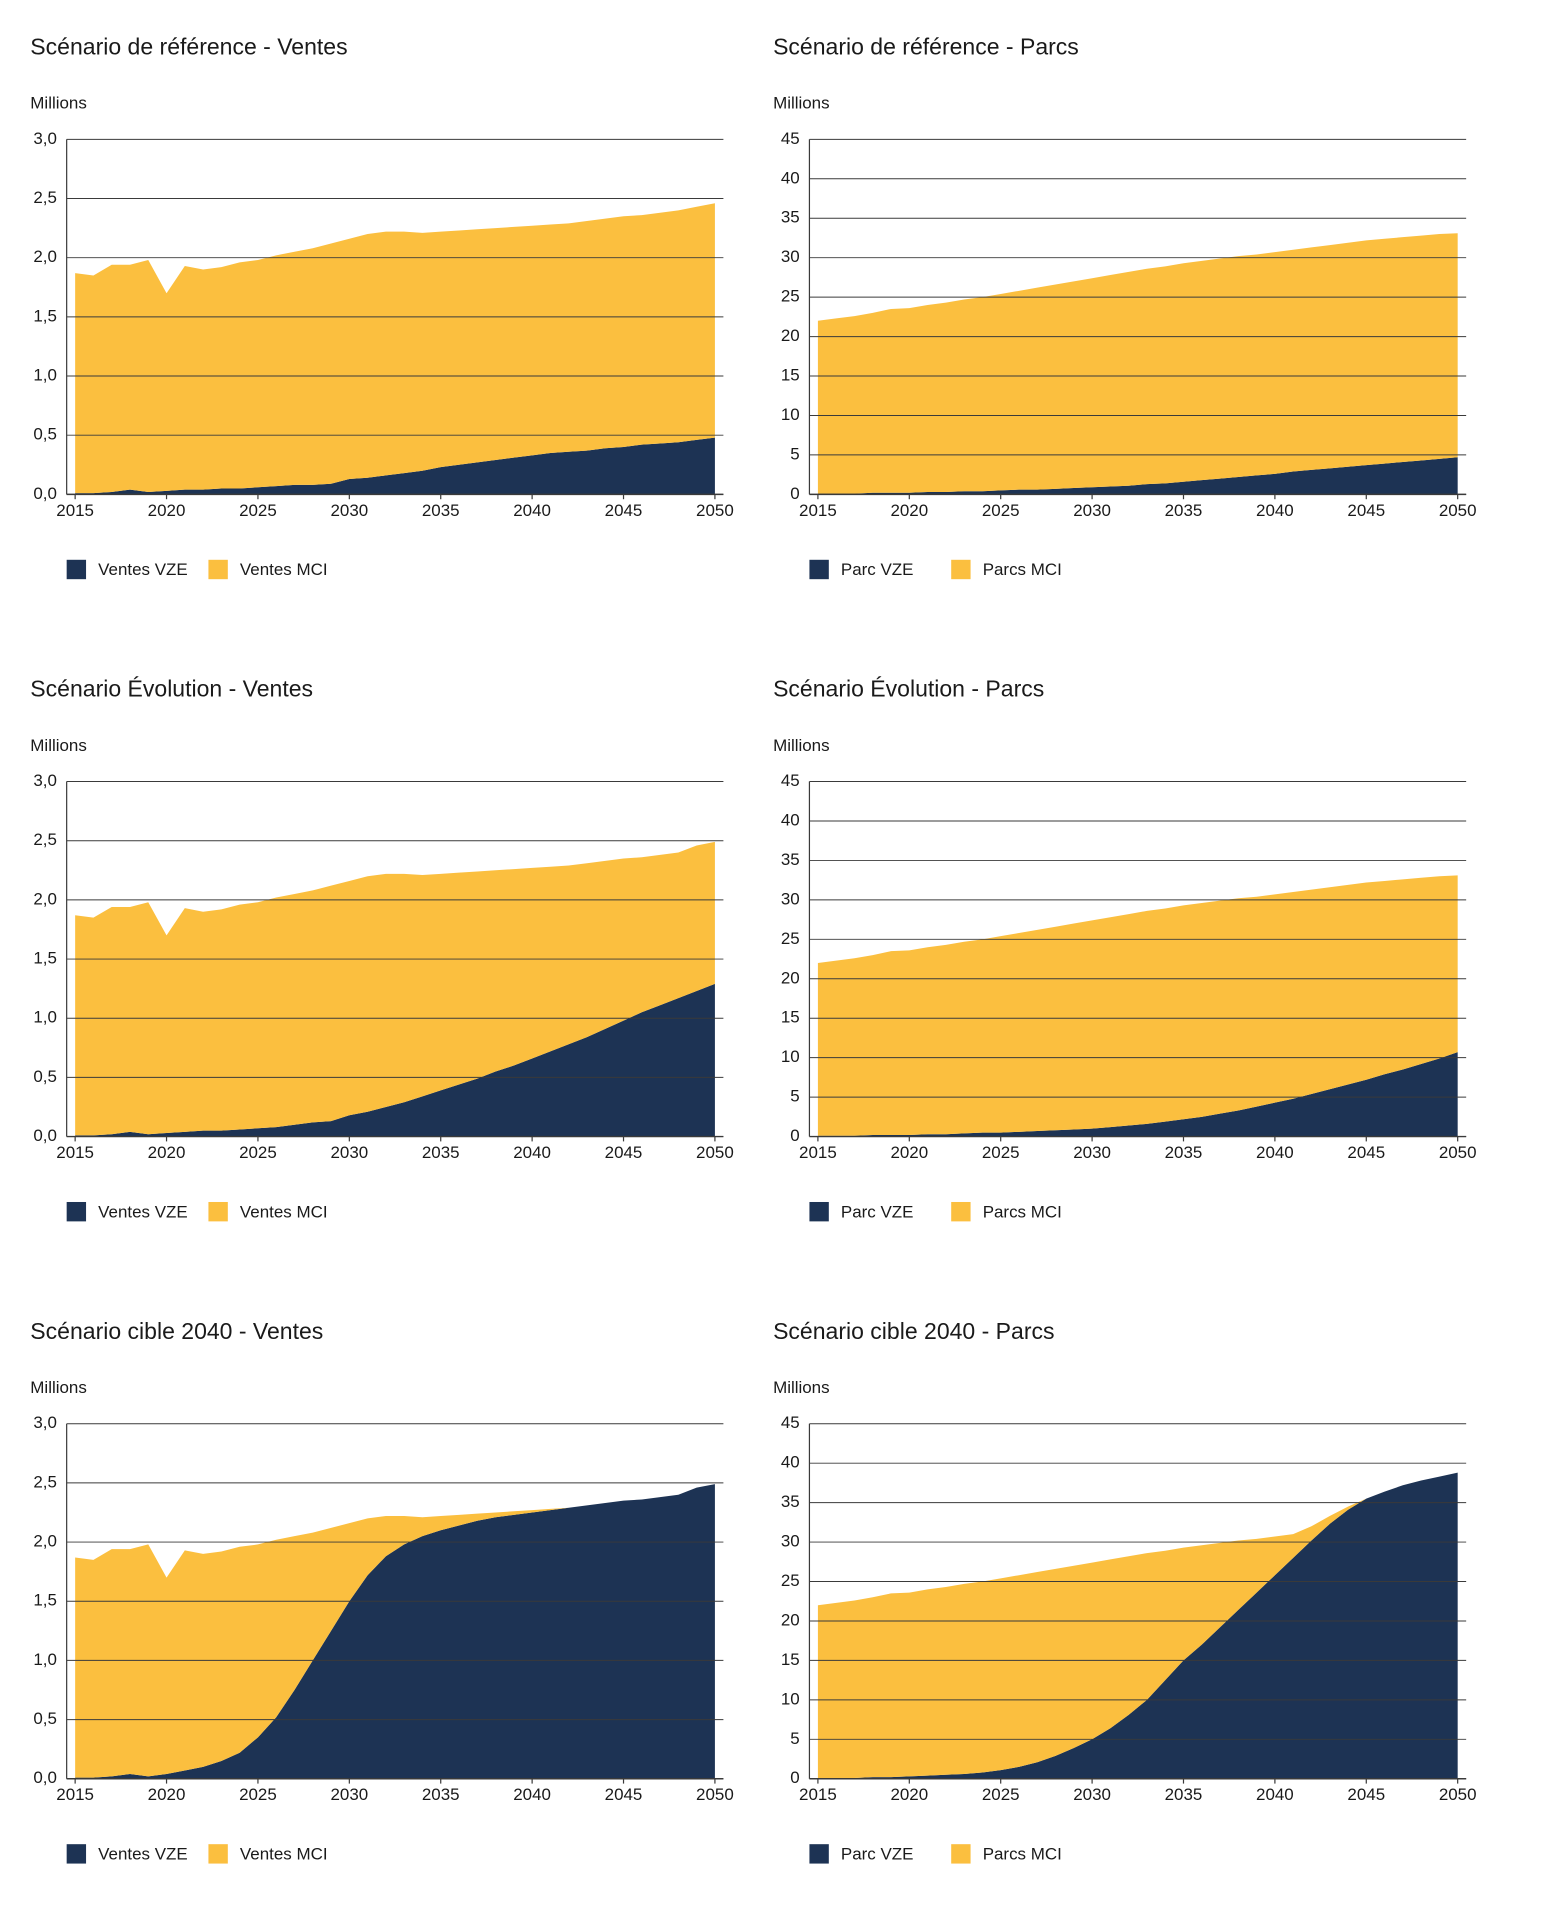  Describe the element at coordinates (171, 689) in the screenshot. I see `chart-title: Scénario Évolution - Ventes` at that location.